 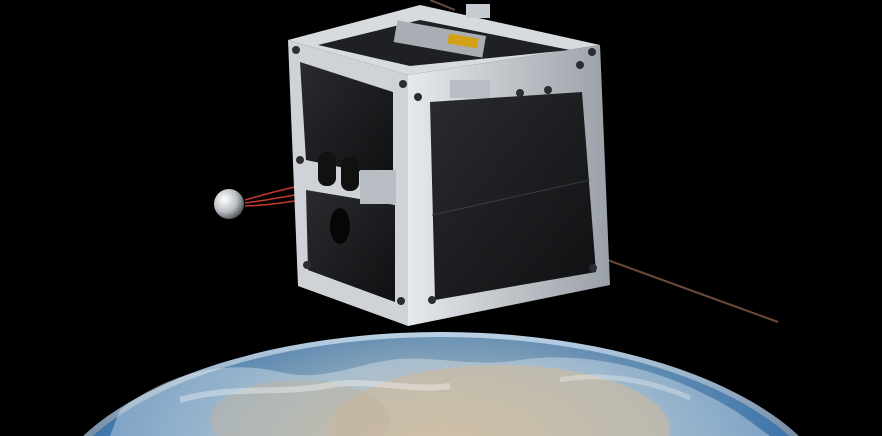 What do you see at coordinates (340, 226) in the screenshot?
I see `camera-lens` at bounding box center [340, 226].